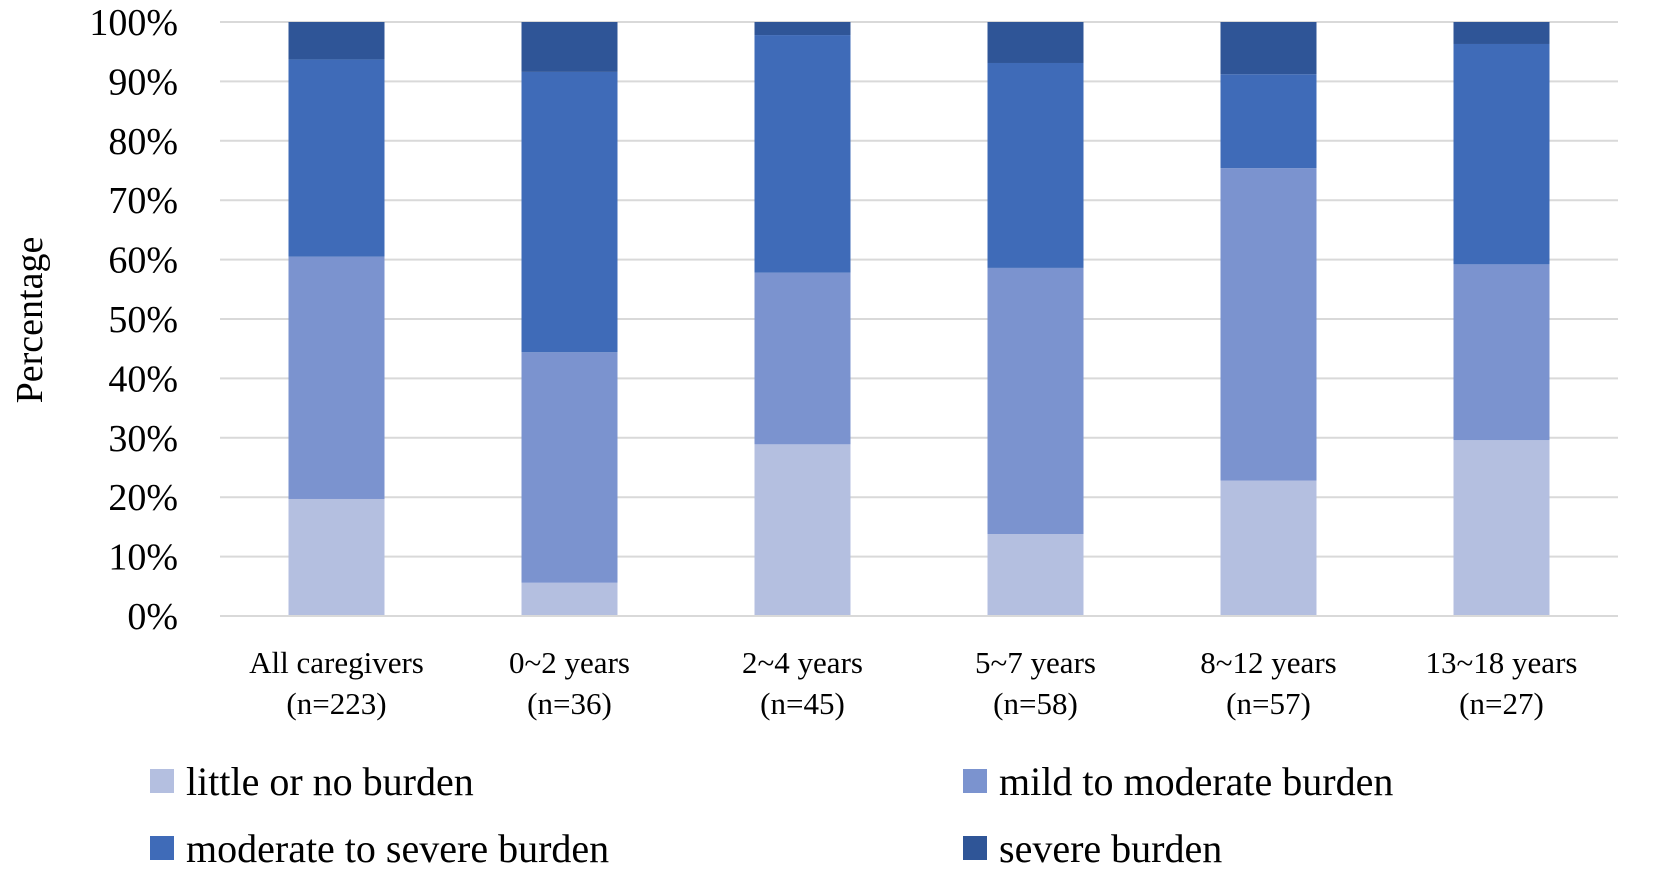 The width and height of the screenshot is (1654, 883). Describe the element at coordinates (569, 703) in the screenshot. I see `x-tick-sublabel: (n=36)` at that location.